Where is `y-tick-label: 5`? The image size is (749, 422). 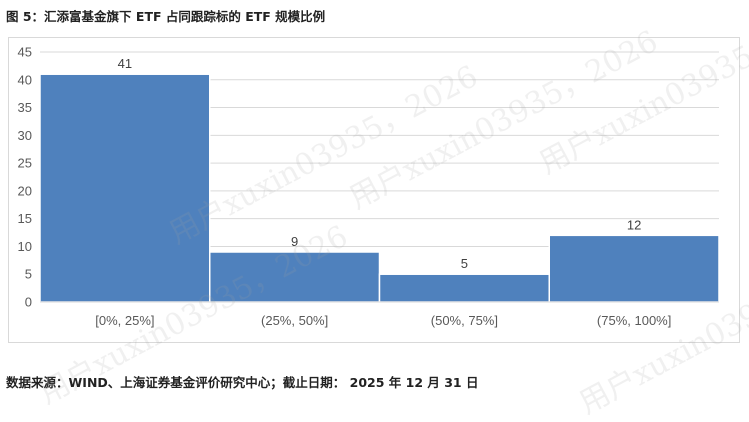
y-tick-label: 5 is located at coordinates (28, 274).